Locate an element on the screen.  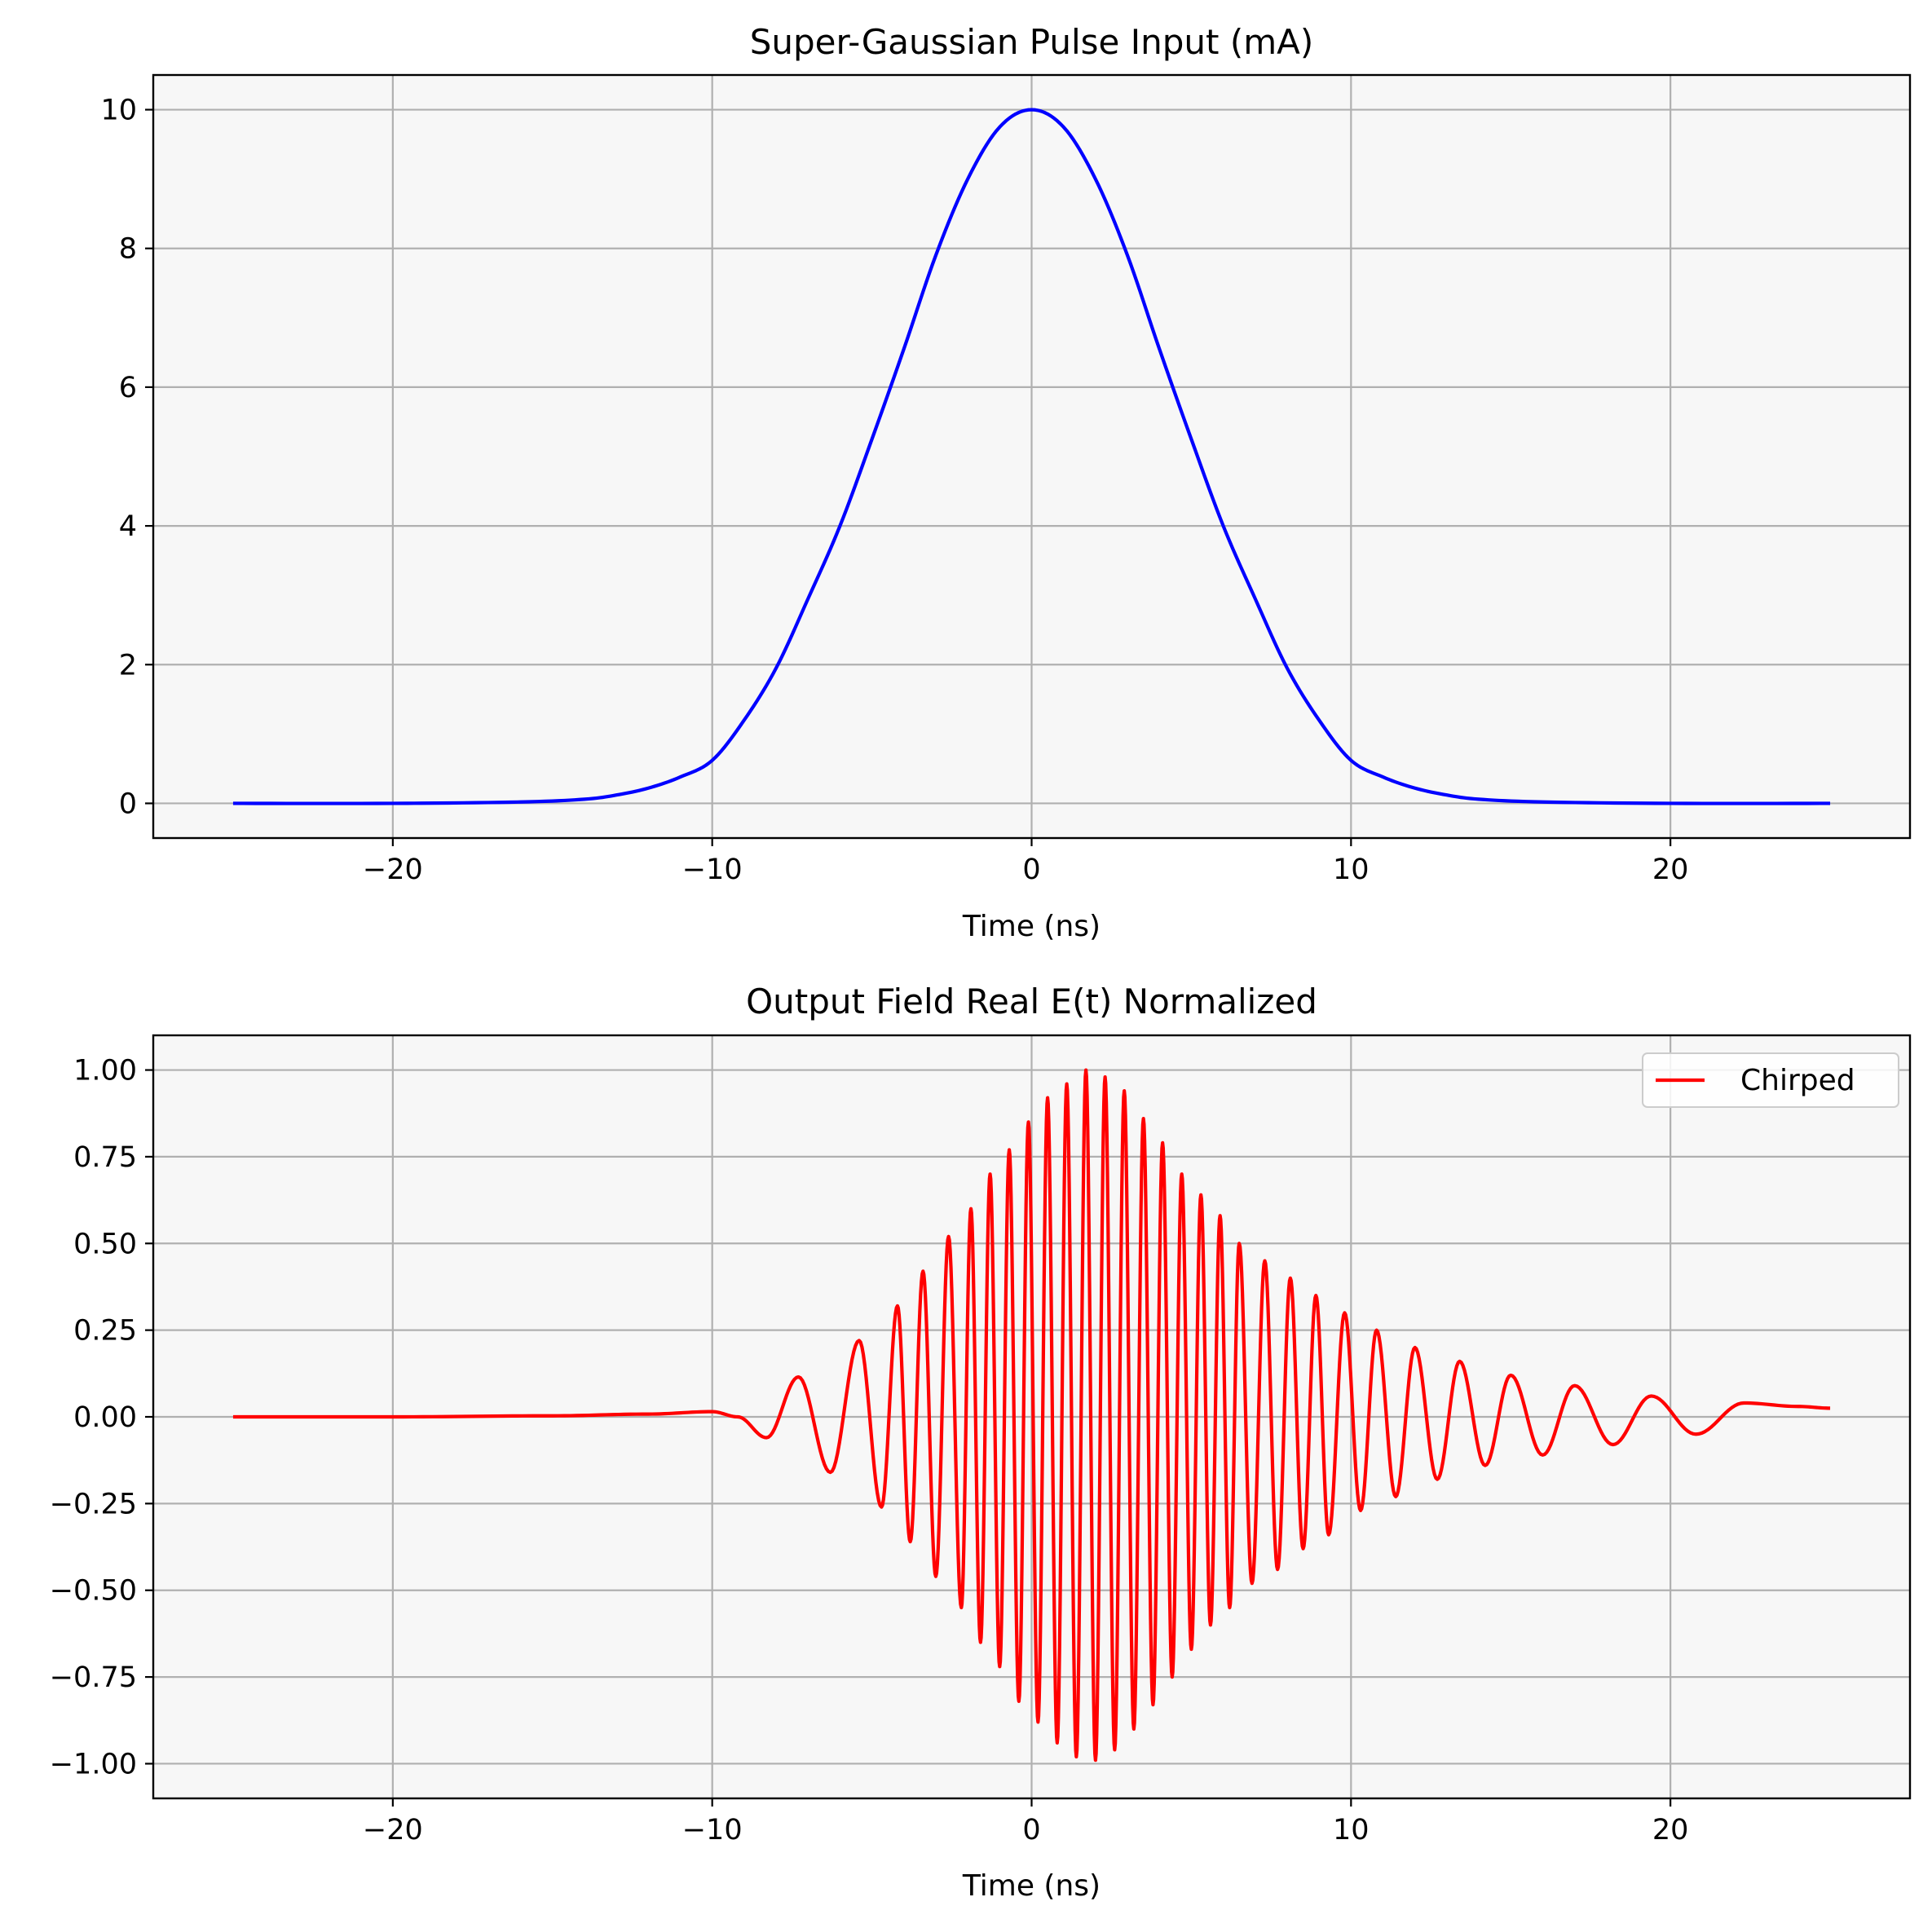
y-tick-label: 2 is located at coordinates (128, 666).